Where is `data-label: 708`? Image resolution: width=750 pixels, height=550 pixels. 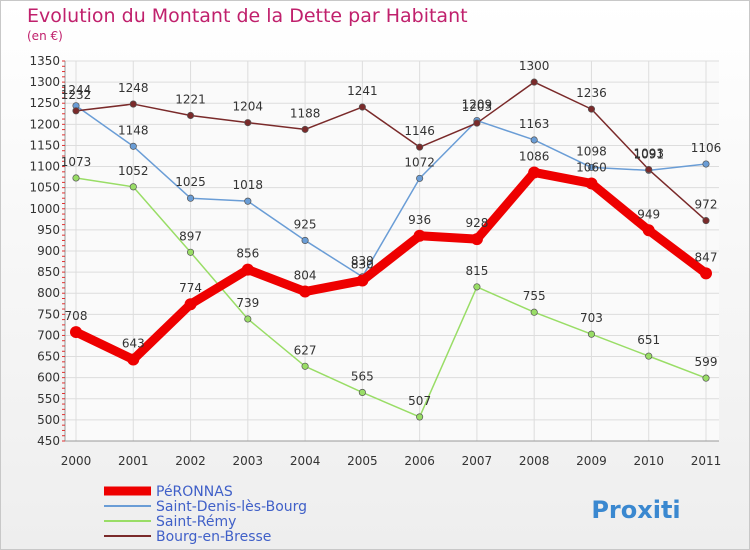
data-label: 708 is located at coordinates (76, 316).